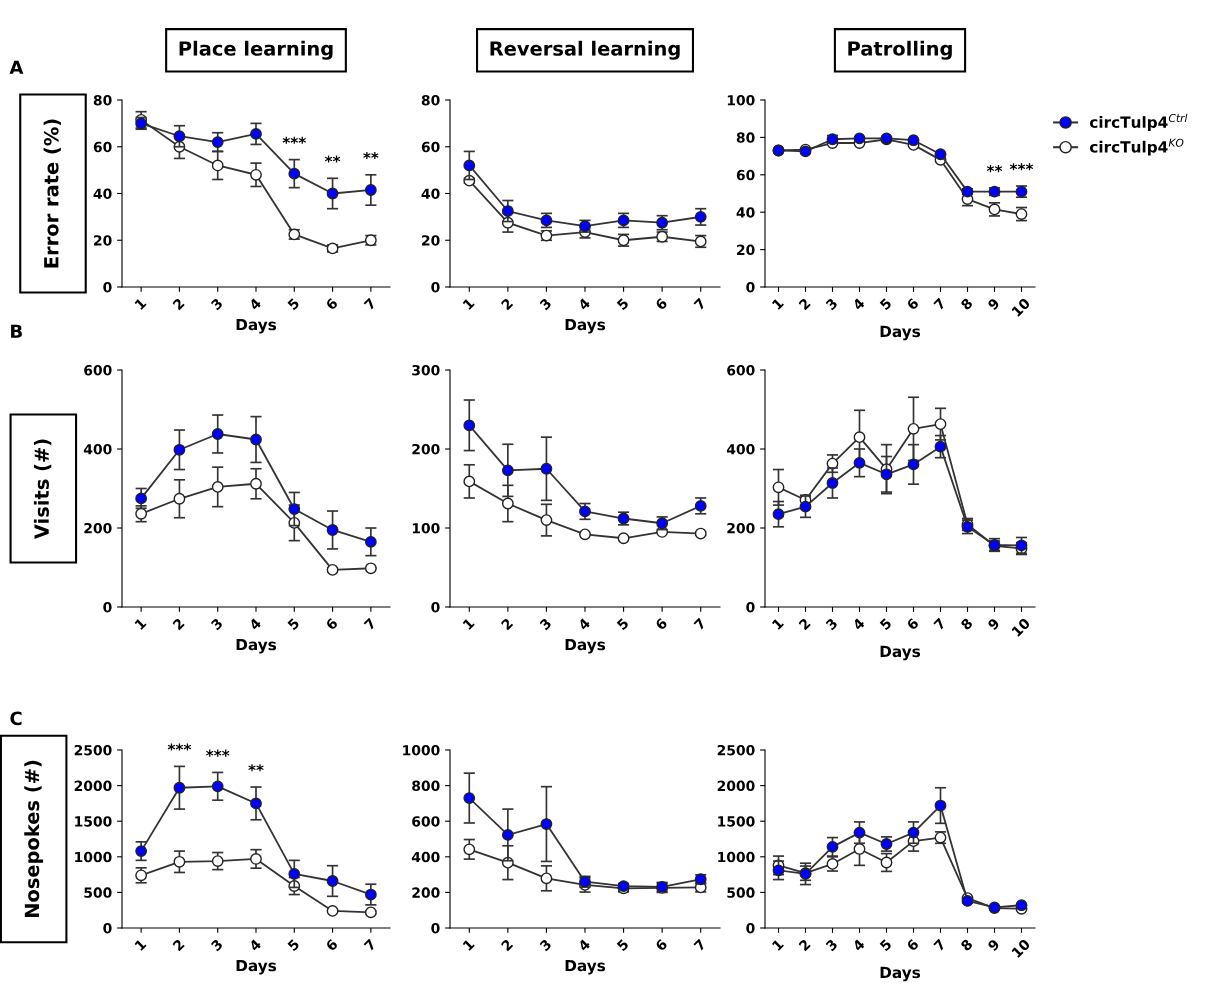 The image size is (1218, 1001). Describe the element at coordinates (426, 370) in the screenshot. I see `y-tick-label: 300` at that location.